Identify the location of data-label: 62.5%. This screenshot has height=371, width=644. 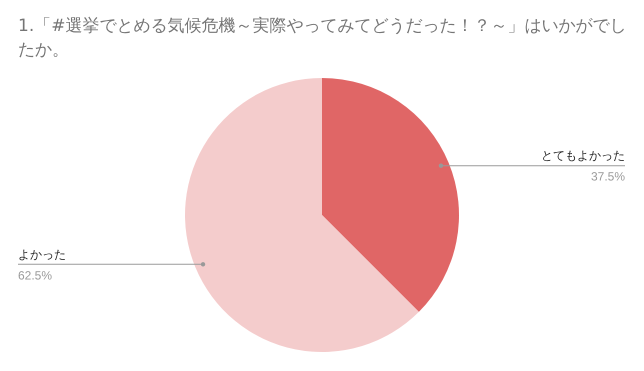
(35, 275).